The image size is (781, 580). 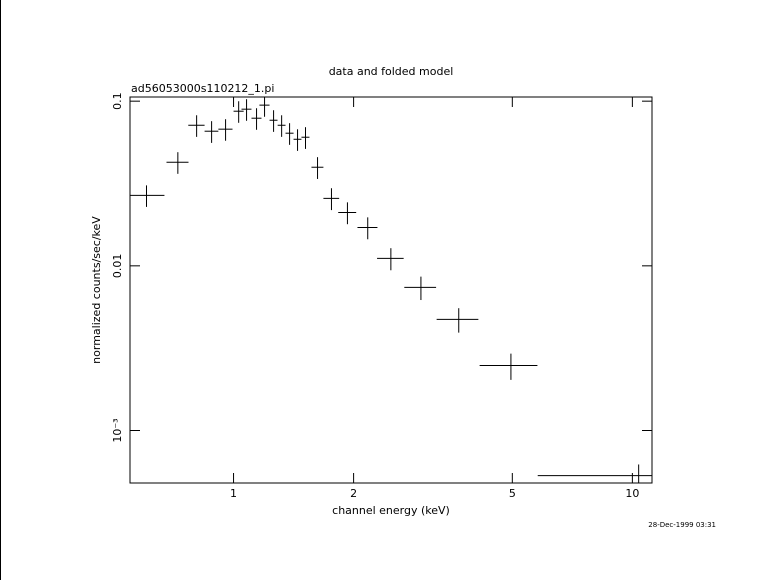 I want to click on y-tick-label: 10⁻³, so click(x=117, y=430).